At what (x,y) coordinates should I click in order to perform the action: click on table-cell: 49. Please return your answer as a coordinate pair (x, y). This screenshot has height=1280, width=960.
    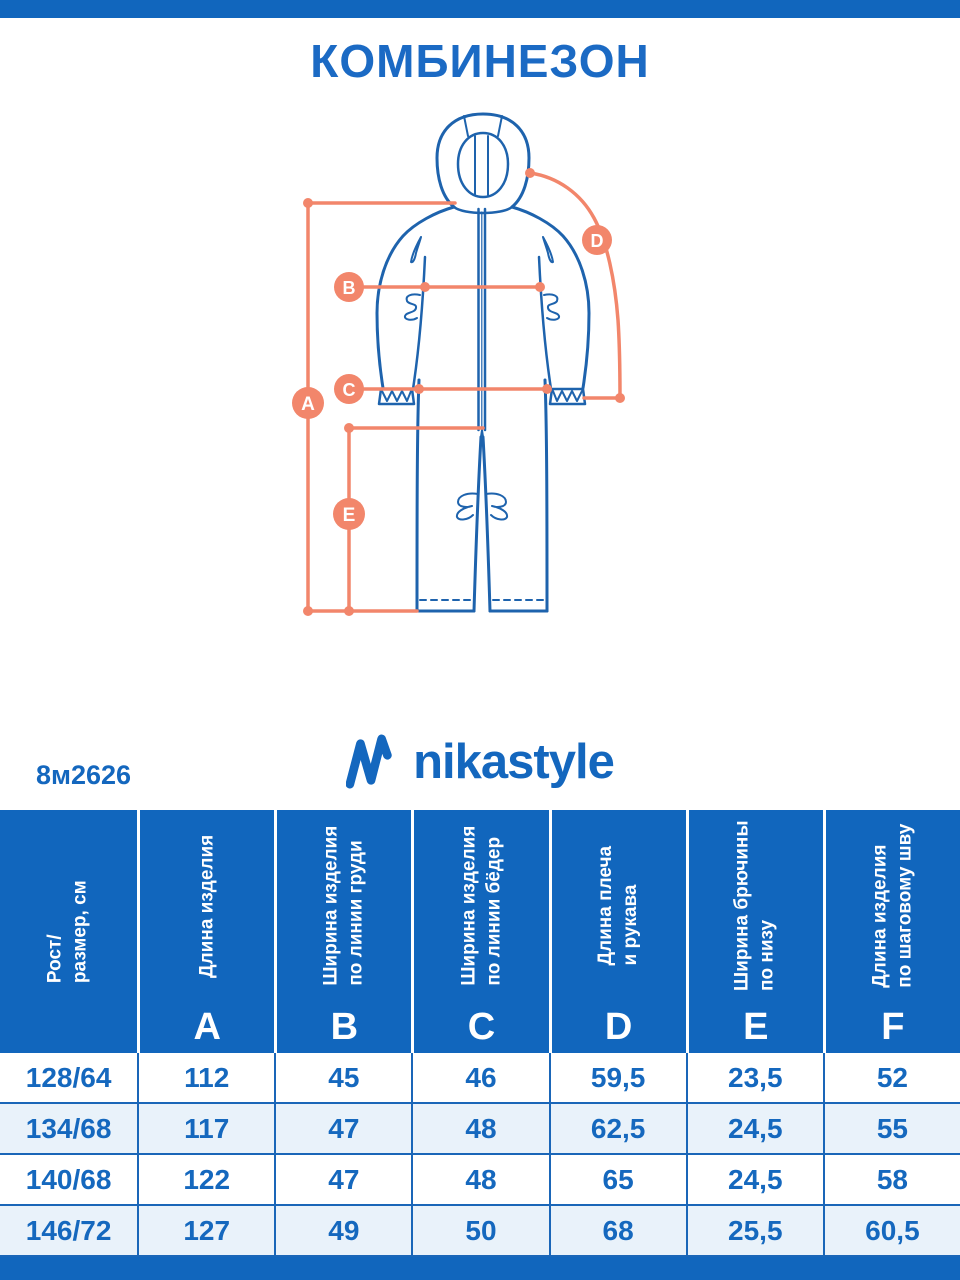
    Looking at the image, I should click on (342, 1230).